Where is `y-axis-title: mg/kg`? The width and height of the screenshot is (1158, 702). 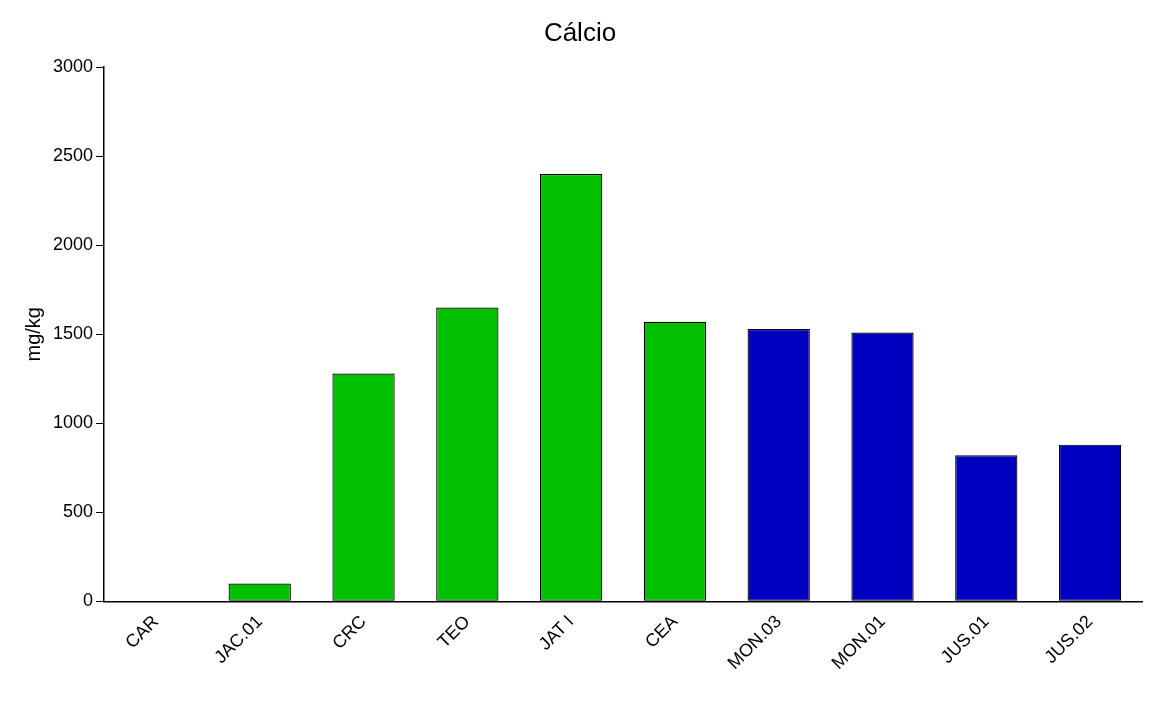 y-axis-title: mg/kg is located at coordinates (32, 334).